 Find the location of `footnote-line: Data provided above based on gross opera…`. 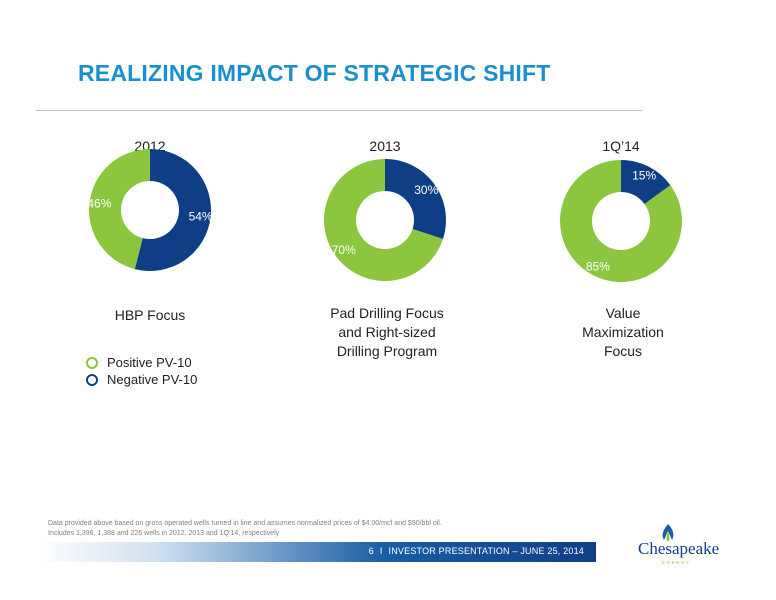

footnote-line: Data provided above based on gross opera… is located at coordinates (245, 523).